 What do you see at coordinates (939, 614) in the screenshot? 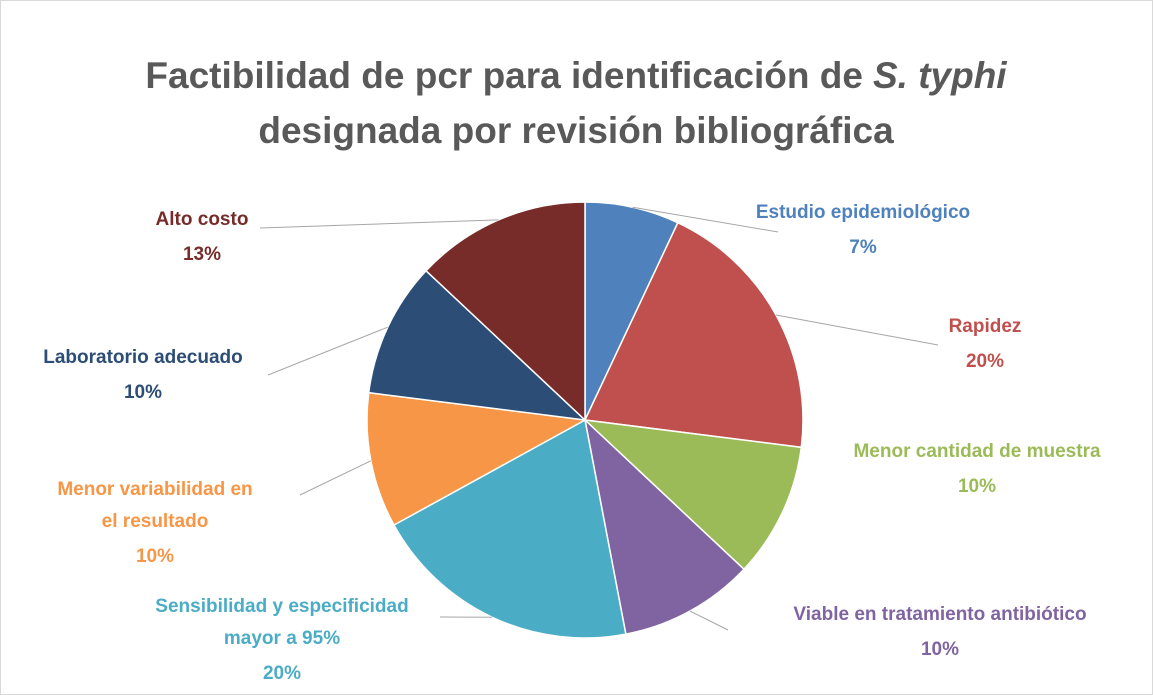
I see `data-label: Viable en tratamiento antibiótico` at bounding box center [939, 614].